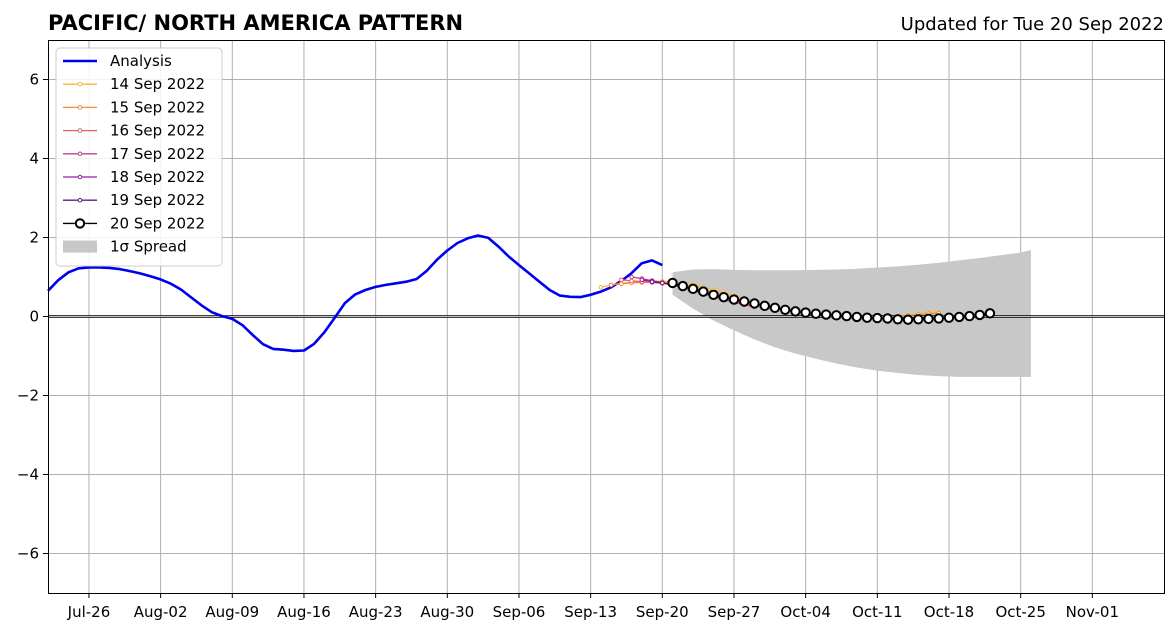  I want to click on legend-label: 1σ Spread, so click(148, 247).